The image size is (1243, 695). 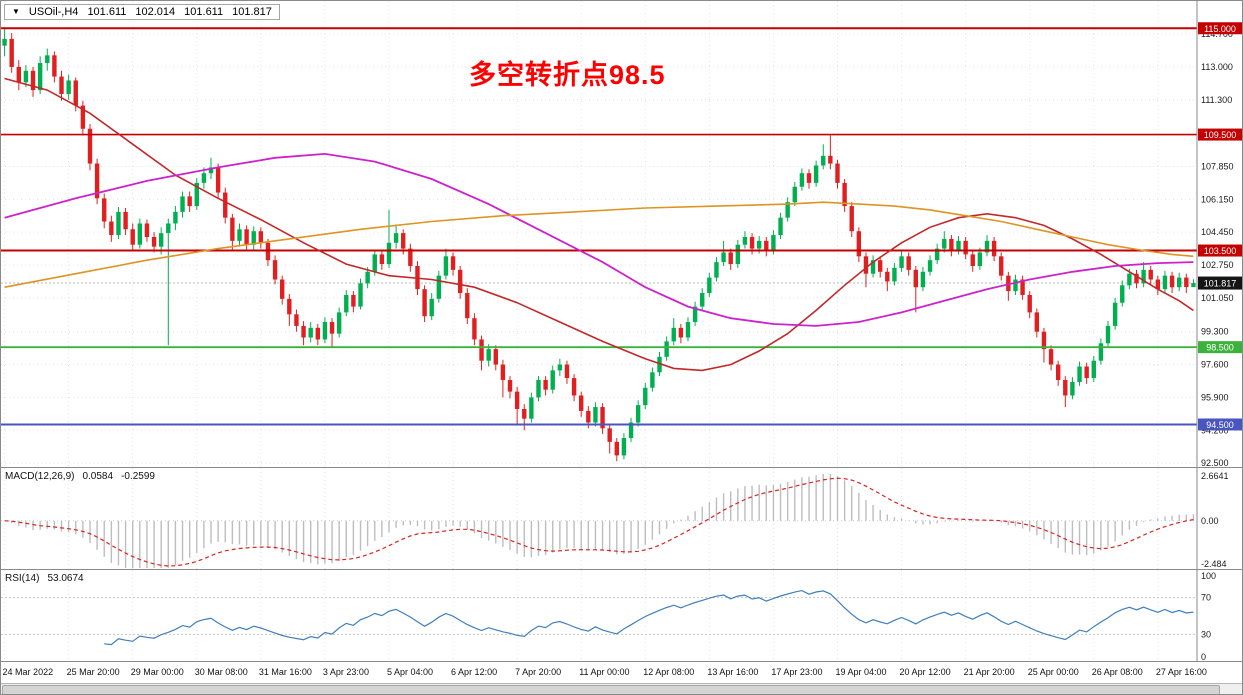 I want to click on macd-label: MACD(12,26,9) 0.0584 -0.2599, so click(x=80, y=476).